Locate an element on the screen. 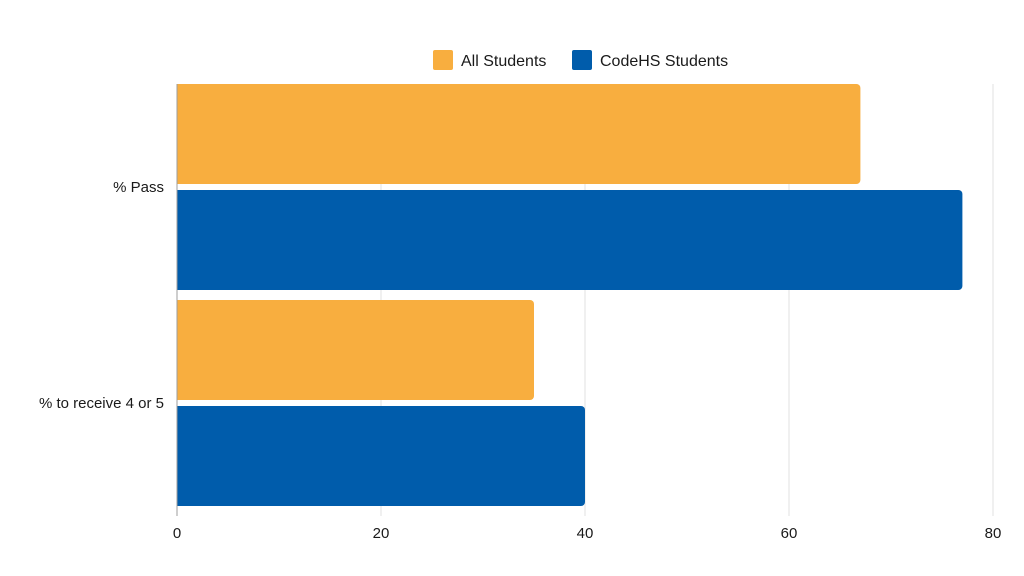  category-label-0: % Pass is located at coordinates (138, 187).